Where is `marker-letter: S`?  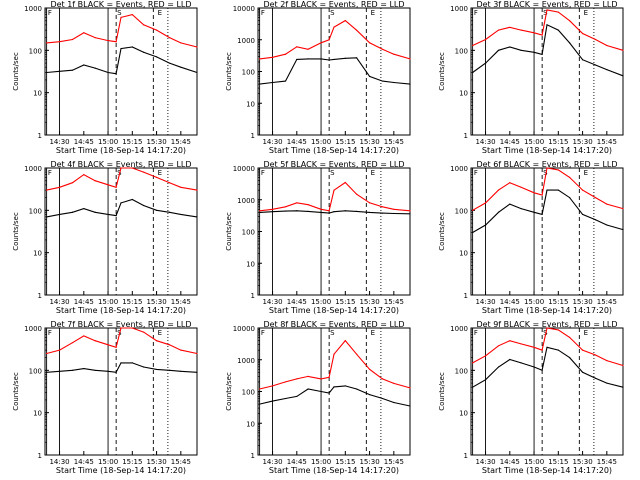
marker-letter: S is located at coordinates (119, 13).